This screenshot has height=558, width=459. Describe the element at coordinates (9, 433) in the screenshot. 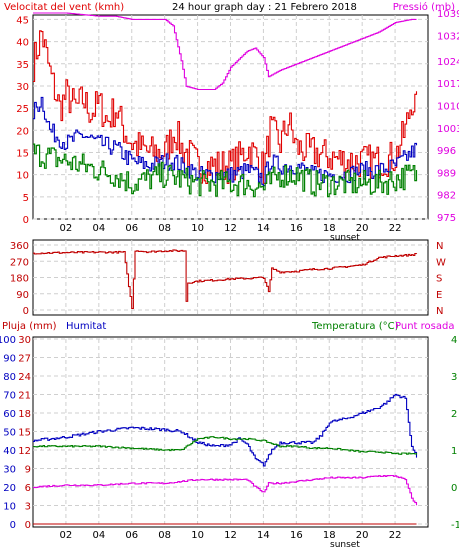

I see `humidity-tick-label: 50` at that location.